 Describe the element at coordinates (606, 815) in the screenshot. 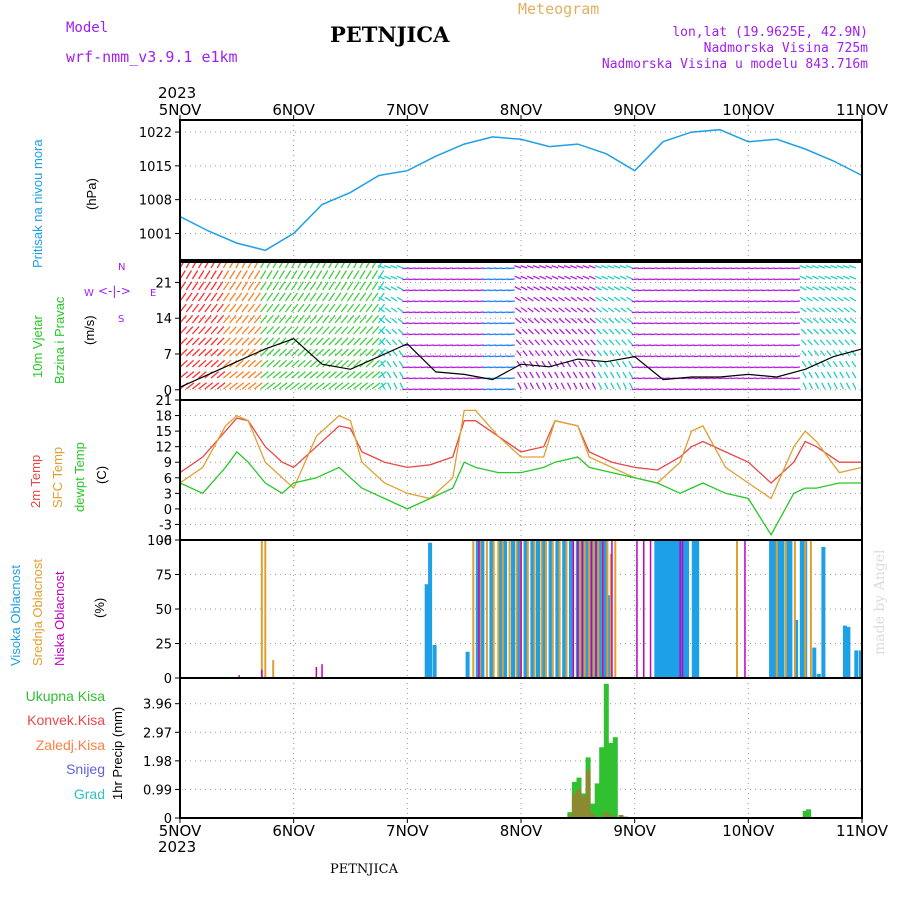

I see `freezing-rain-bar` at that location.